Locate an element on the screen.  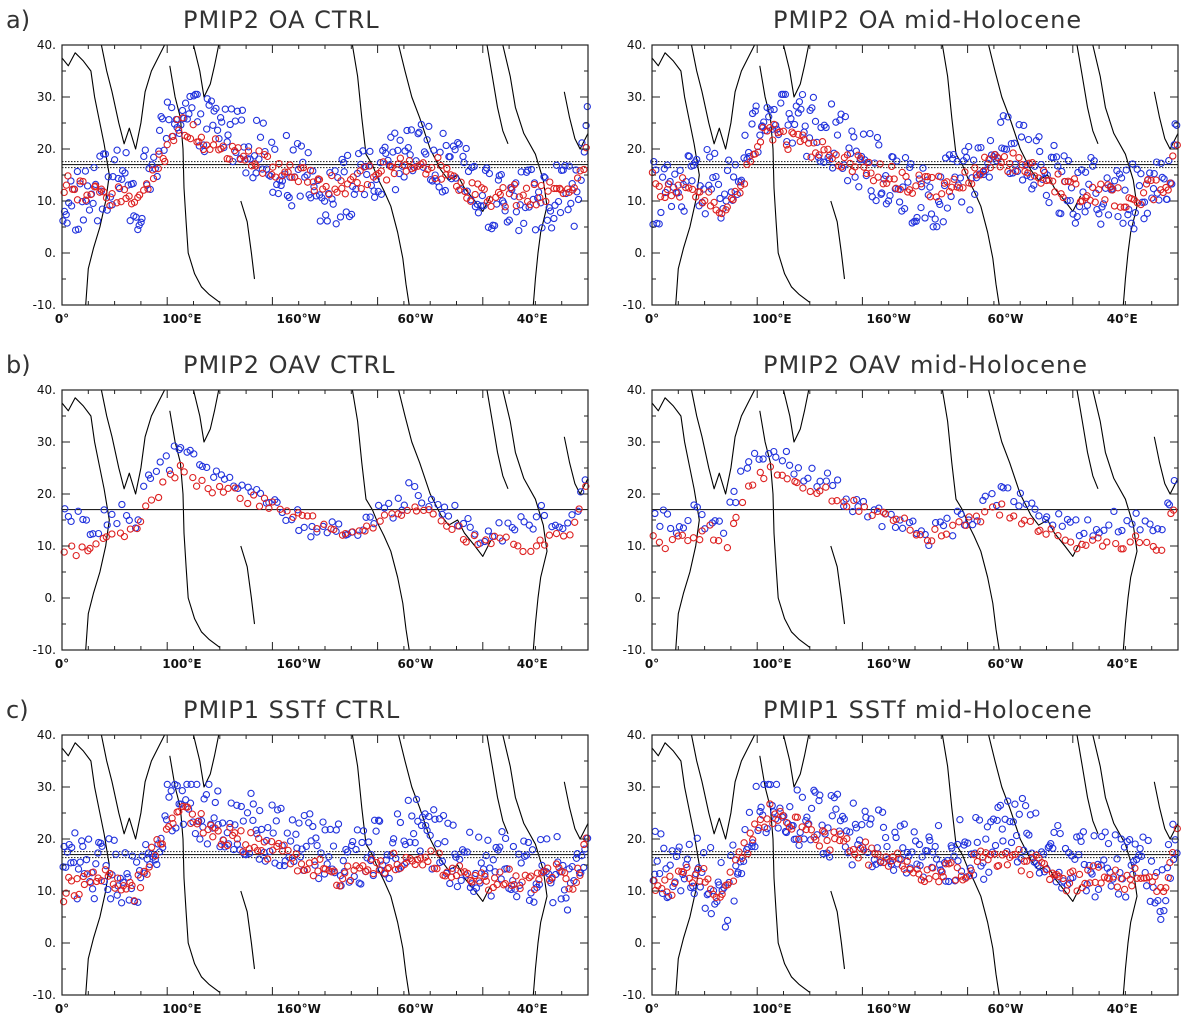
plot-frame is located at coordinates (325, 175).